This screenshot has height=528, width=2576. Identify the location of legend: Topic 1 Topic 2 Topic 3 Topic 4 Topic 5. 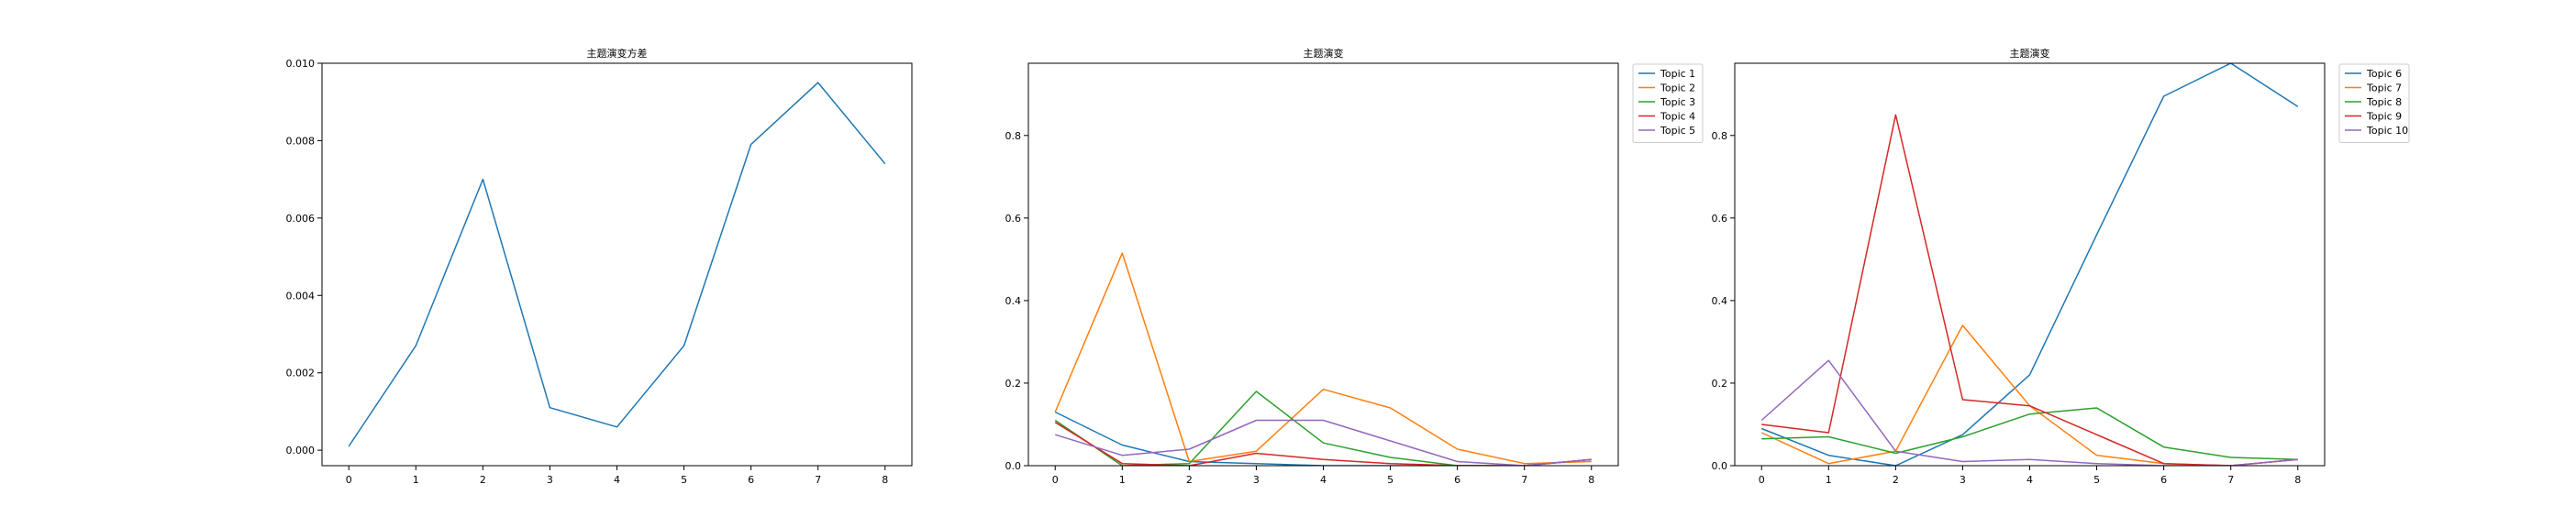
(1668, 103).